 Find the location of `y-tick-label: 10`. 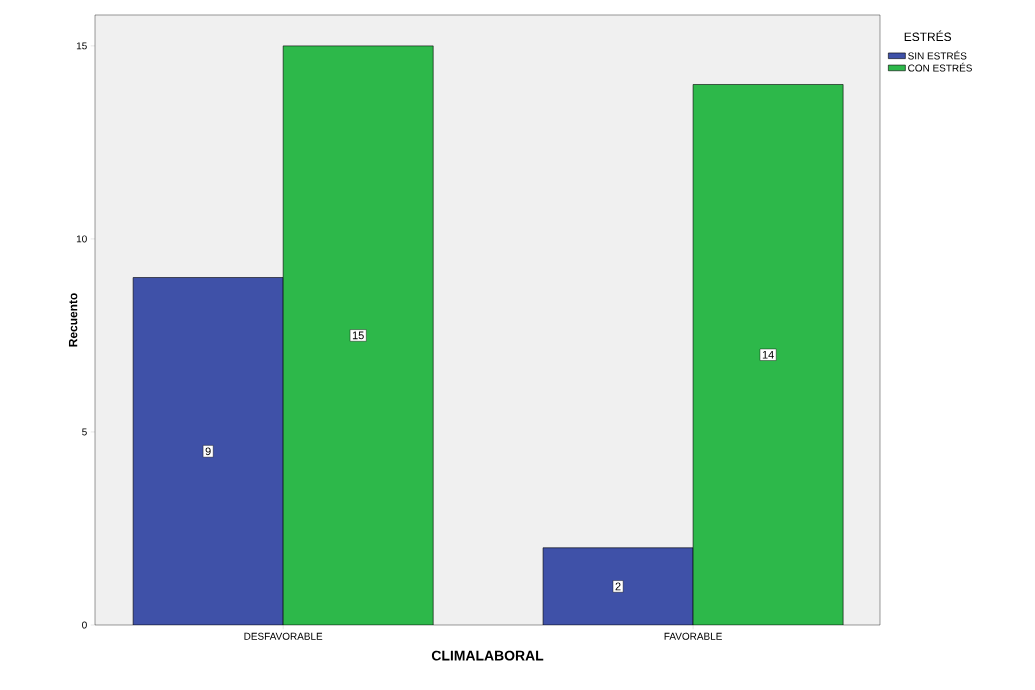

y-tick-label: 10 is located at coordinates (81, 239).